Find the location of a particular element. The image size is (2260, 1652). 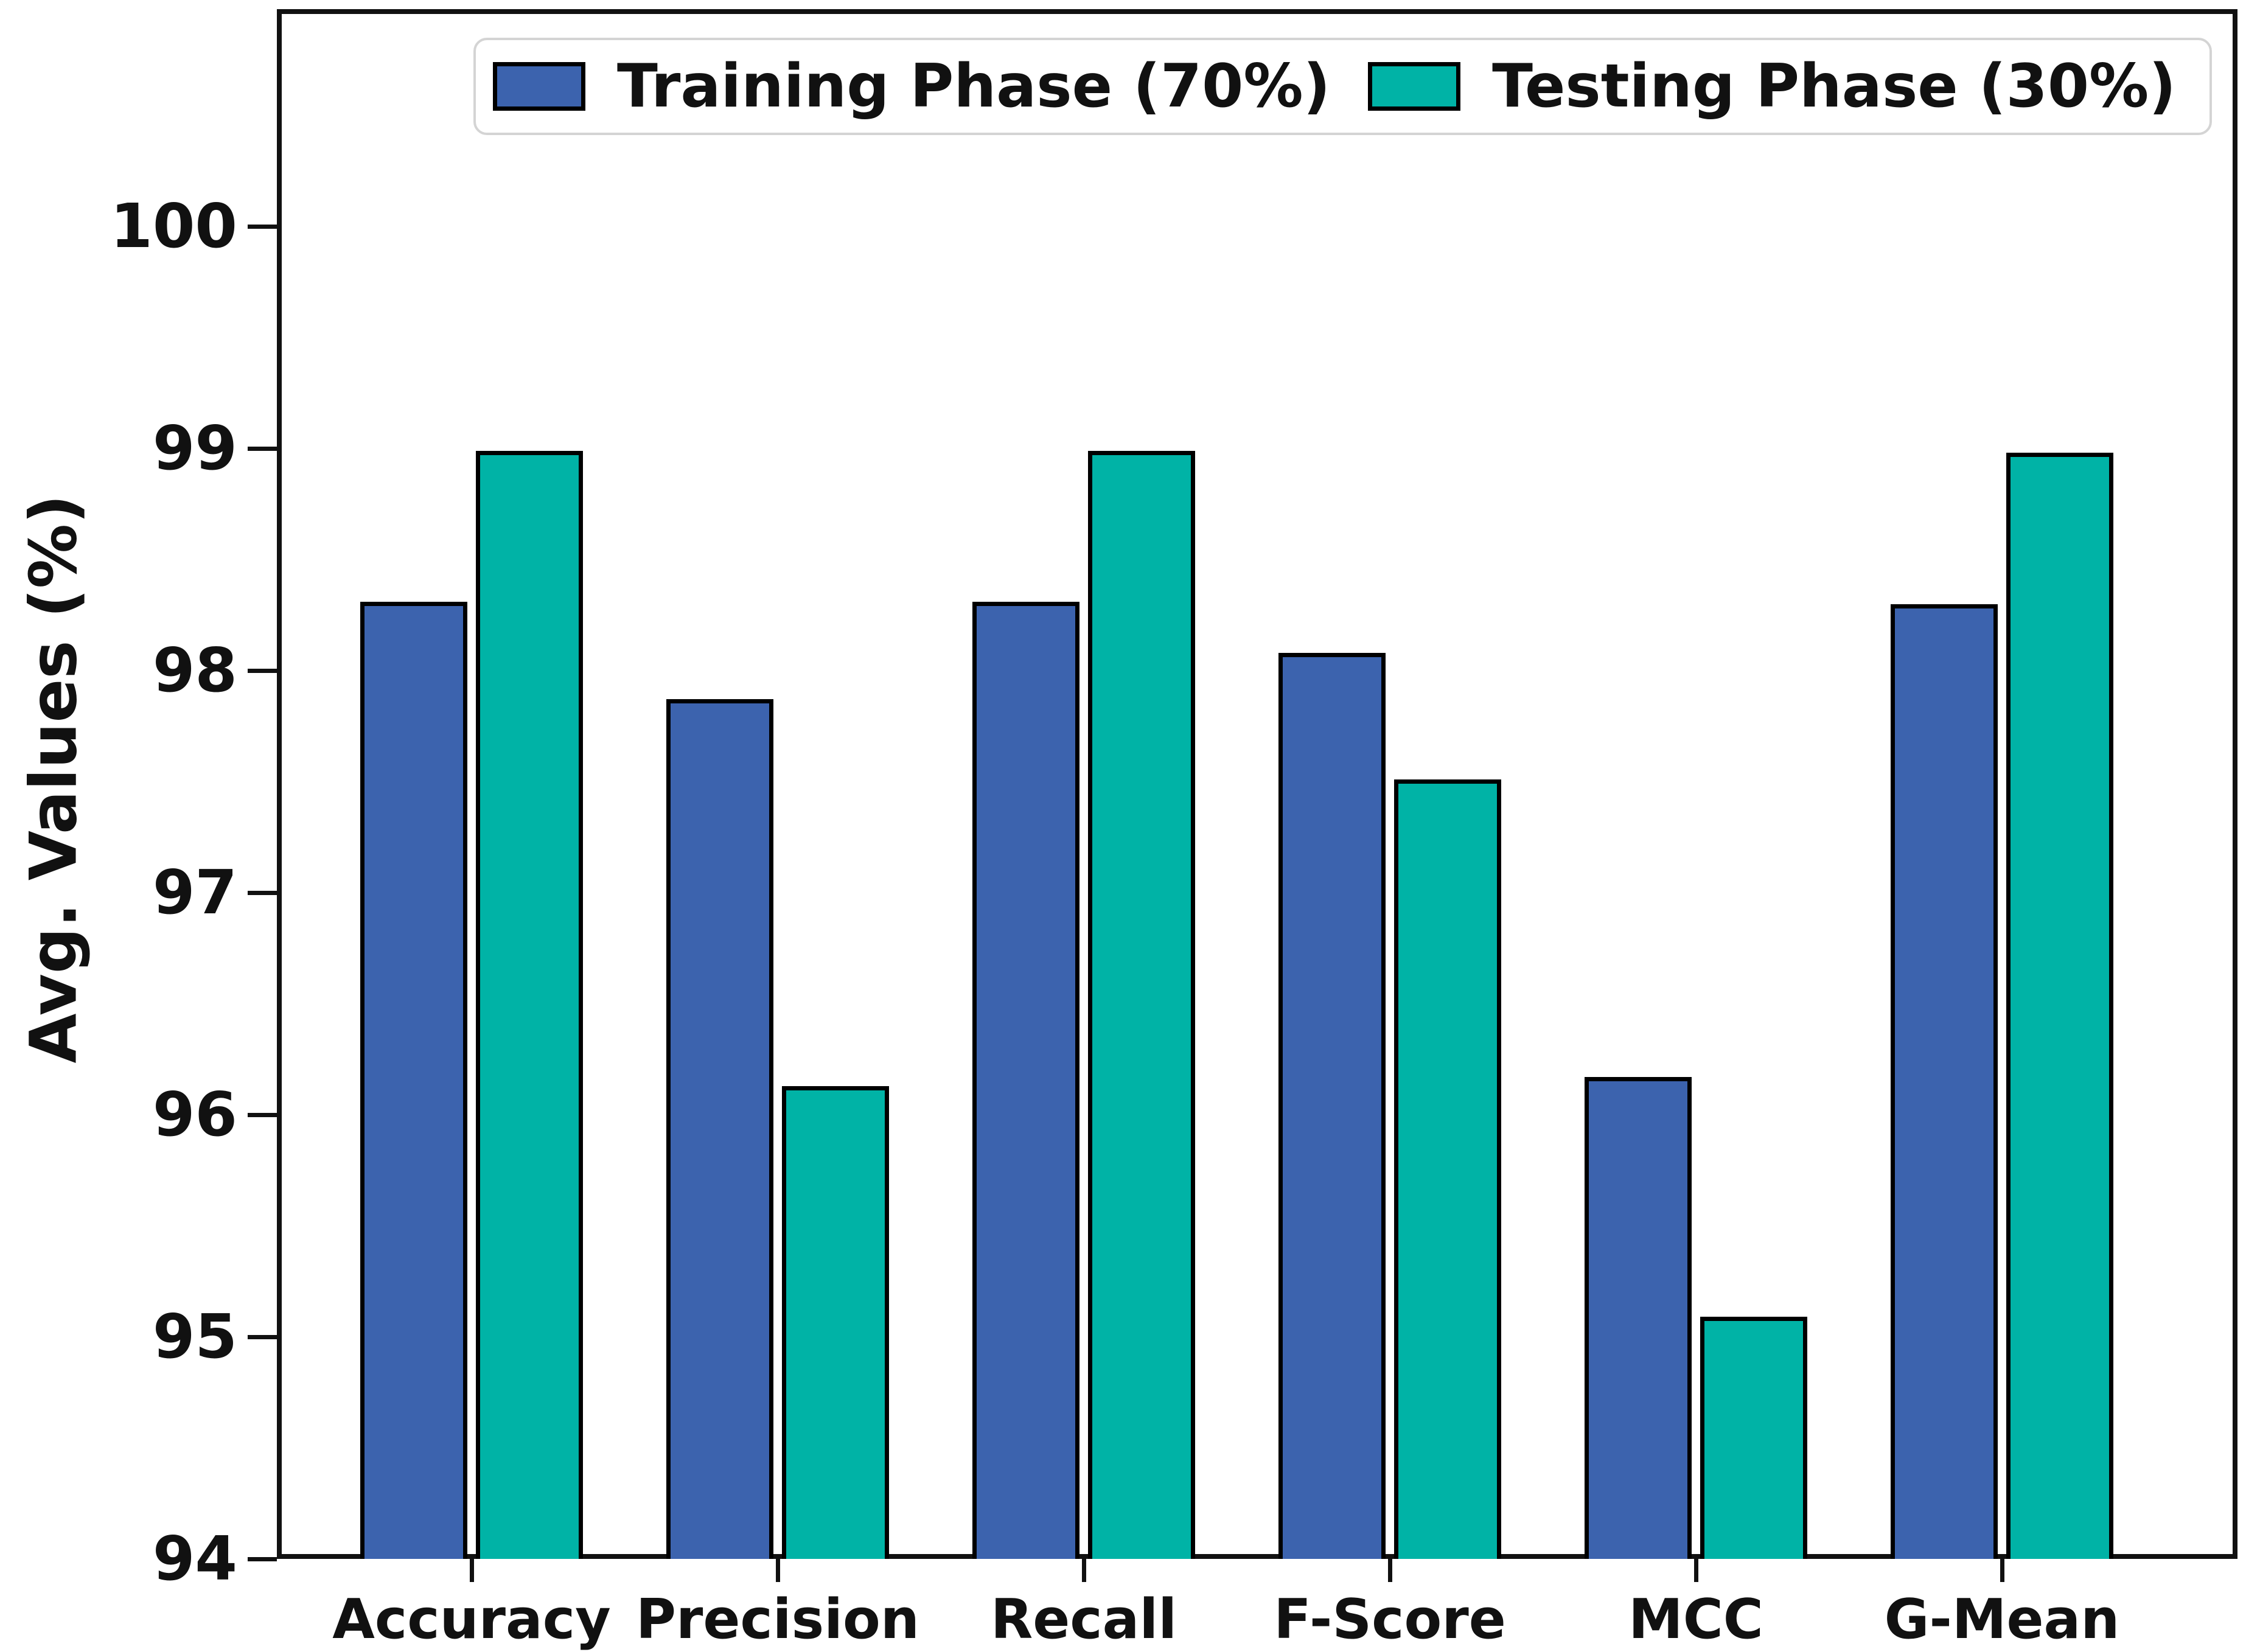

x-axis-category-label: Recall is located at coordinates (1083, 1619).